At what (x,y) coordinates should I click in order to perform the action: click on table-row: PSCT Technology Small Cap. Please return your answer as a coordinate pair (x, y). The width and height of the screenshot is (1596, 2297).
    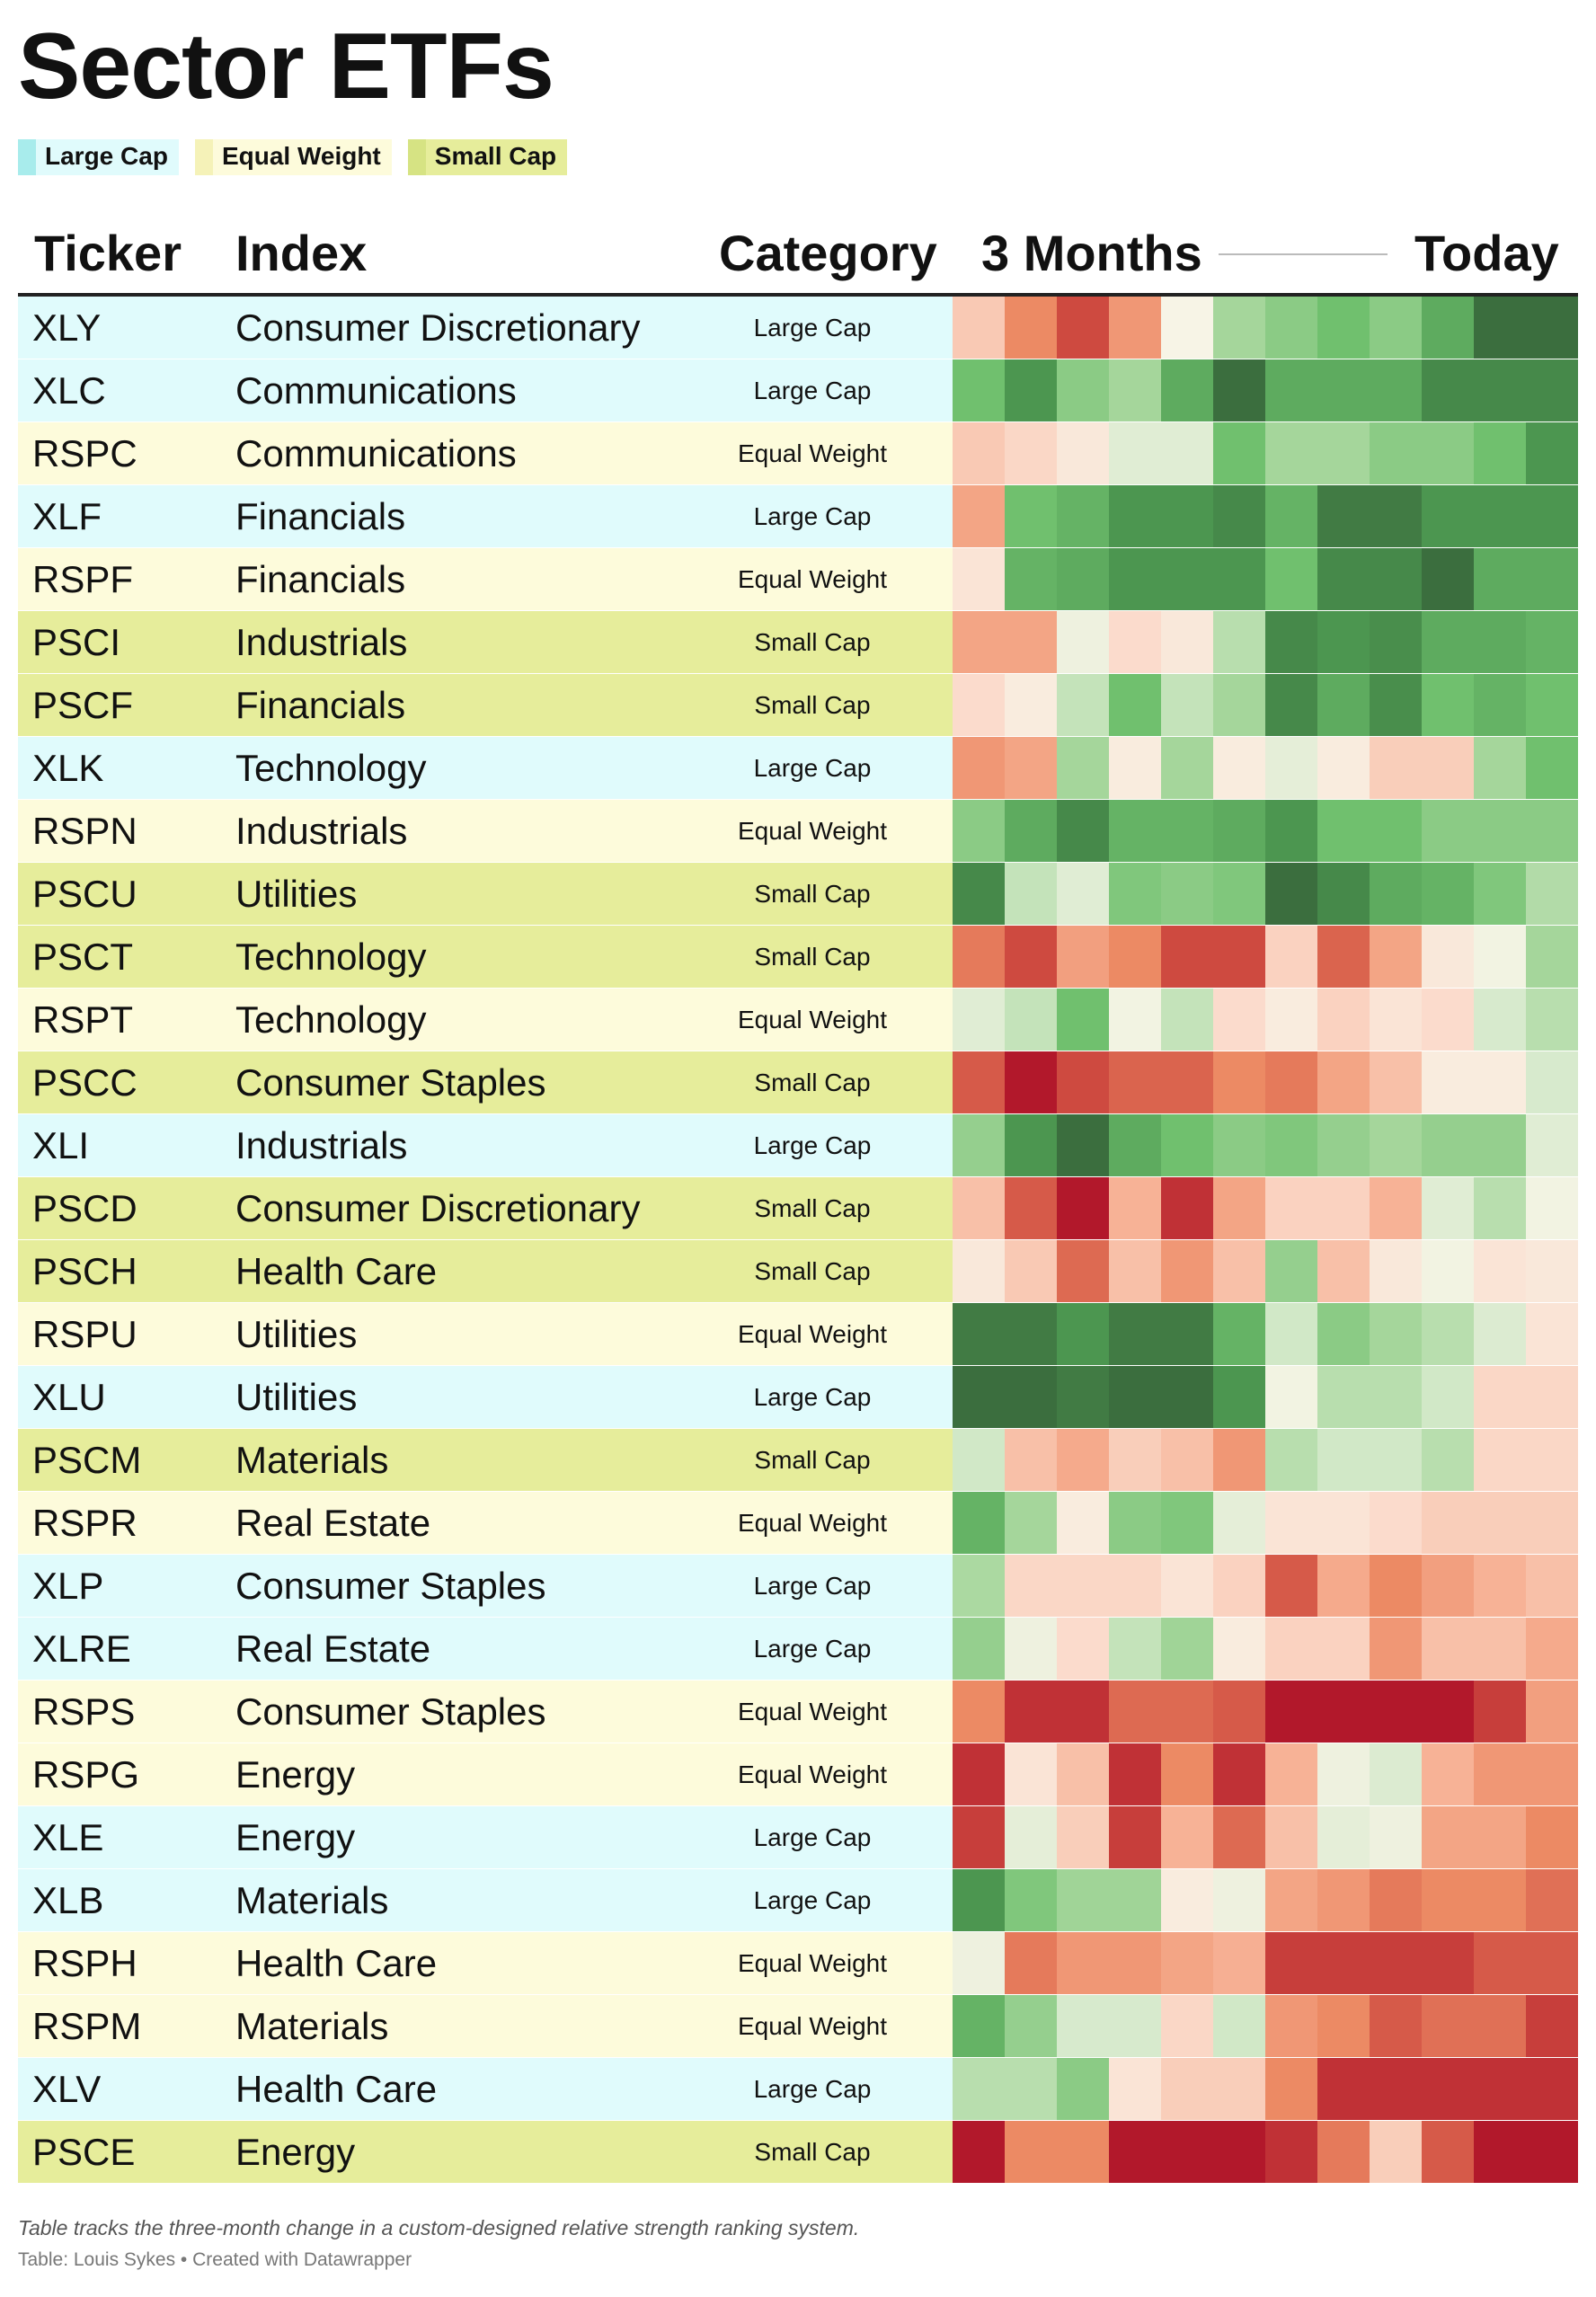
    Looking at the image, I should click on (798, 957).